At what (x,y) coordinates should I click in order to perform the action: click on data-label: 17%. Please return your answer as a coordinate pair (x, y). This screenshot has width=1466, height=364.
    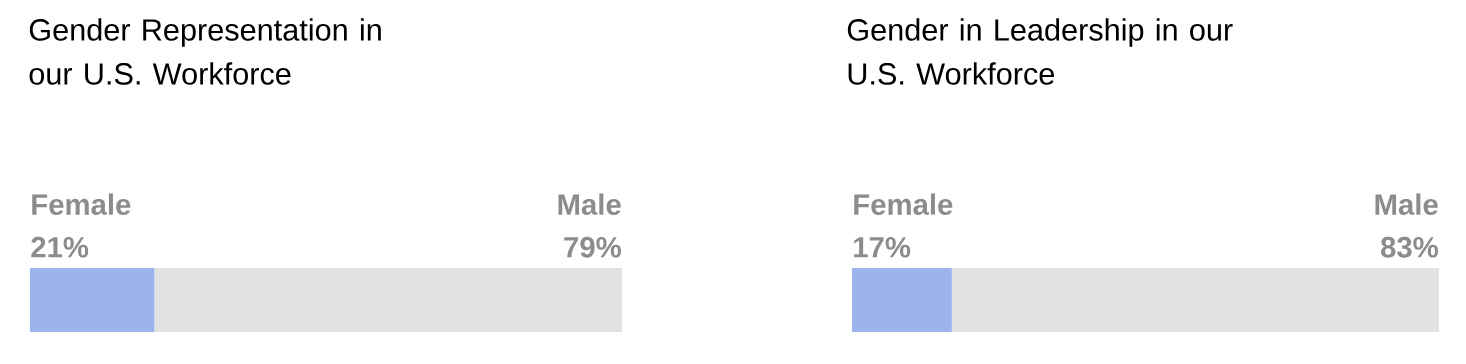
    Looking at the image, I should click on (882, 247).